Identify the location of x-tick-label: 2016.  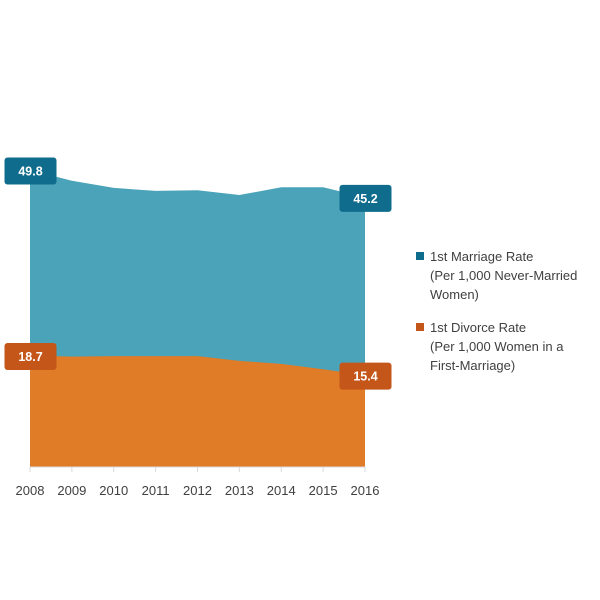
(365, 490).